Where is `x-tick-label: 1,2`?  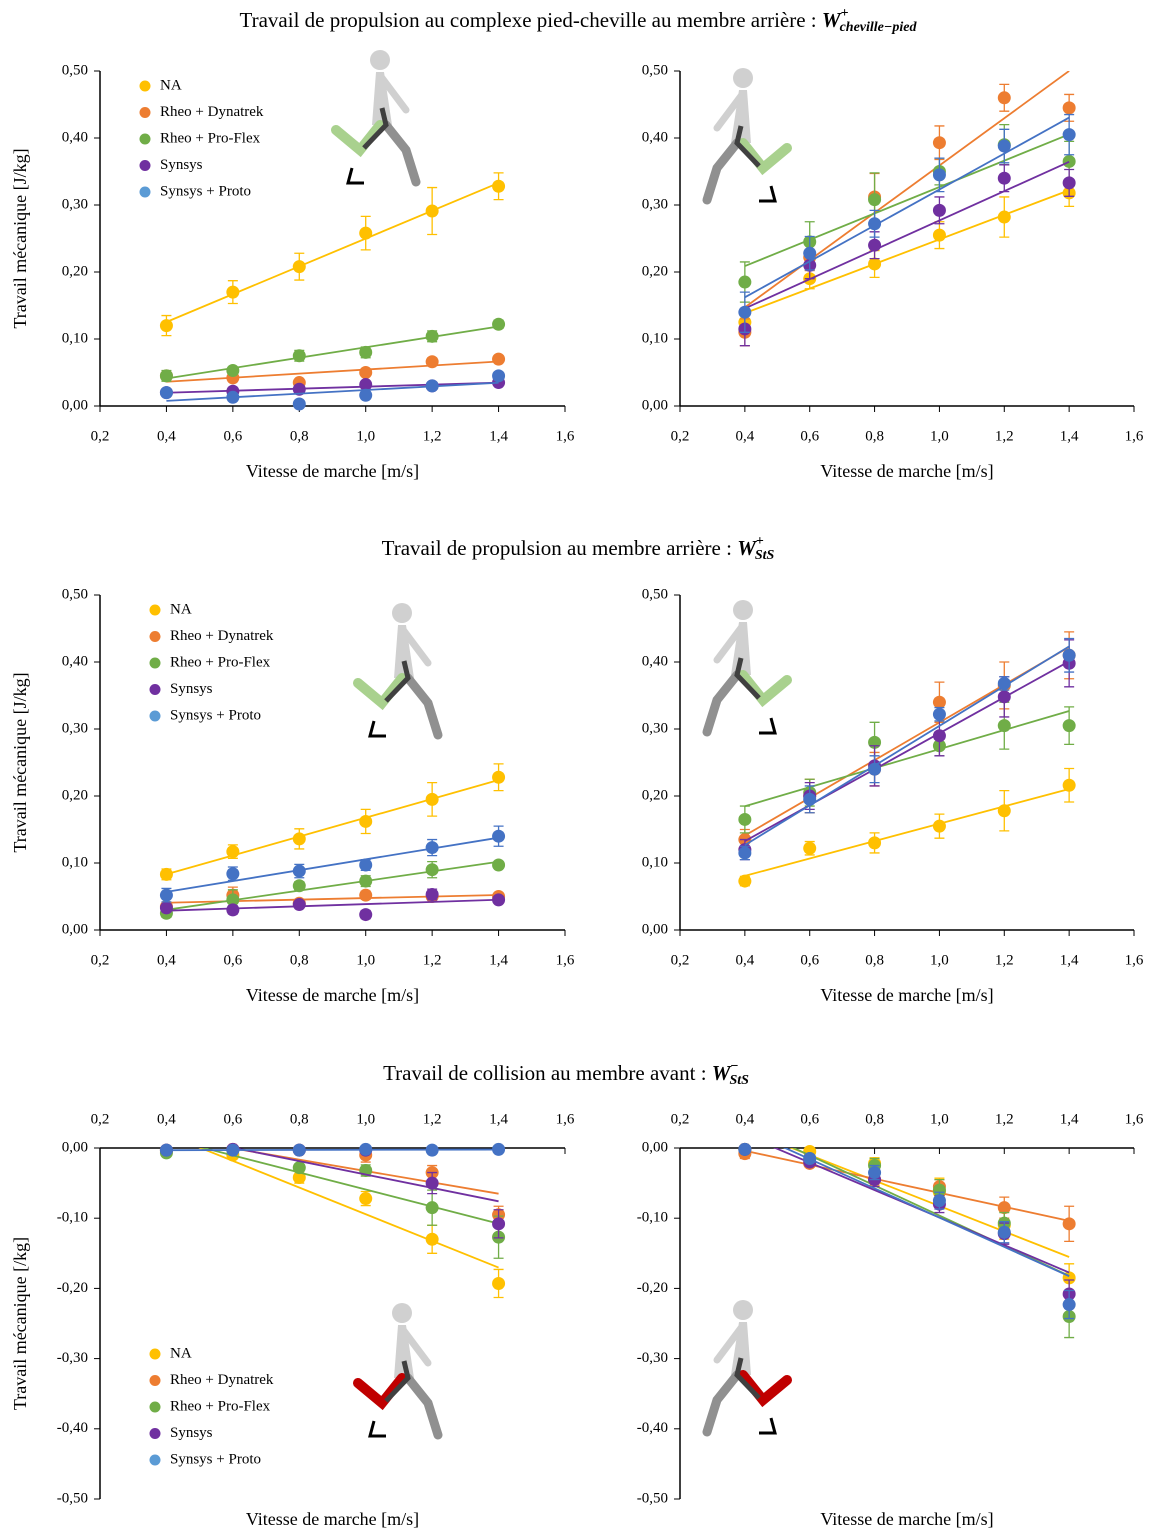
x-tick-label: 1,2 is located at coordinates (432, 436).